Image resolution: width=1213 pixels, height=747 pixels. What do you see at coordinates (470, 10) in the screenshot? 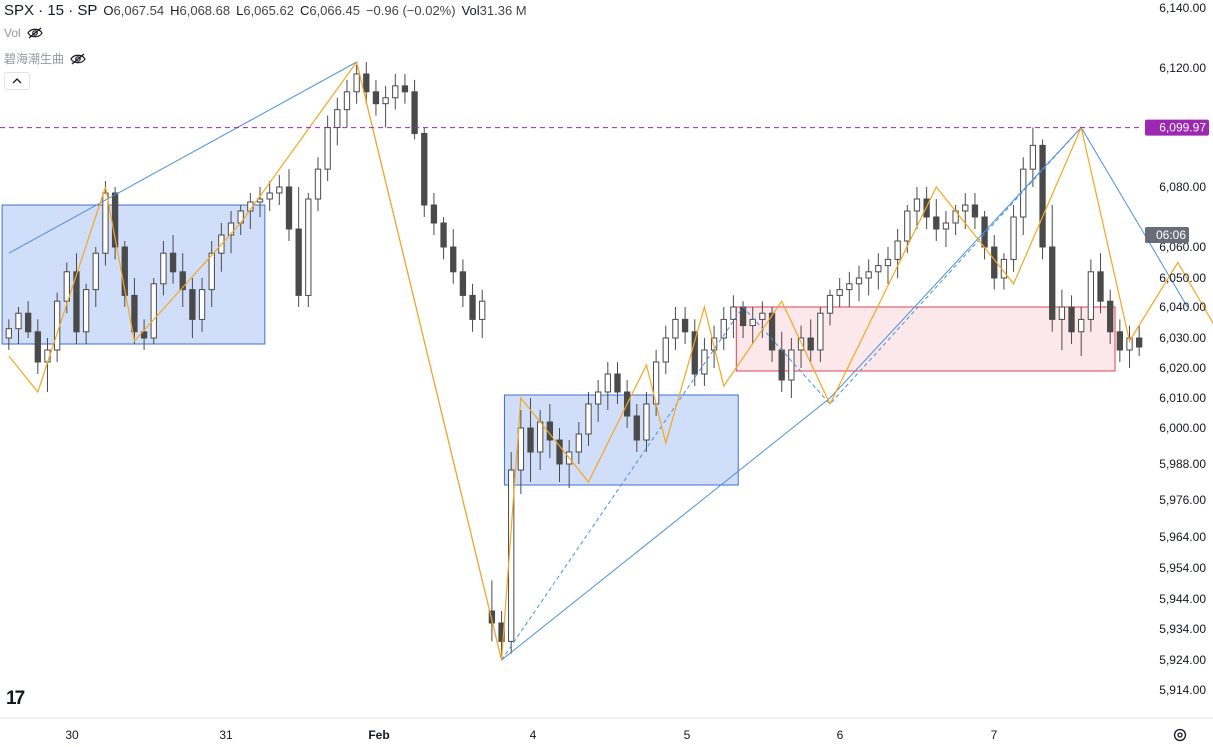
I see `volume-label: Vol` at bounding box center [470, 10].